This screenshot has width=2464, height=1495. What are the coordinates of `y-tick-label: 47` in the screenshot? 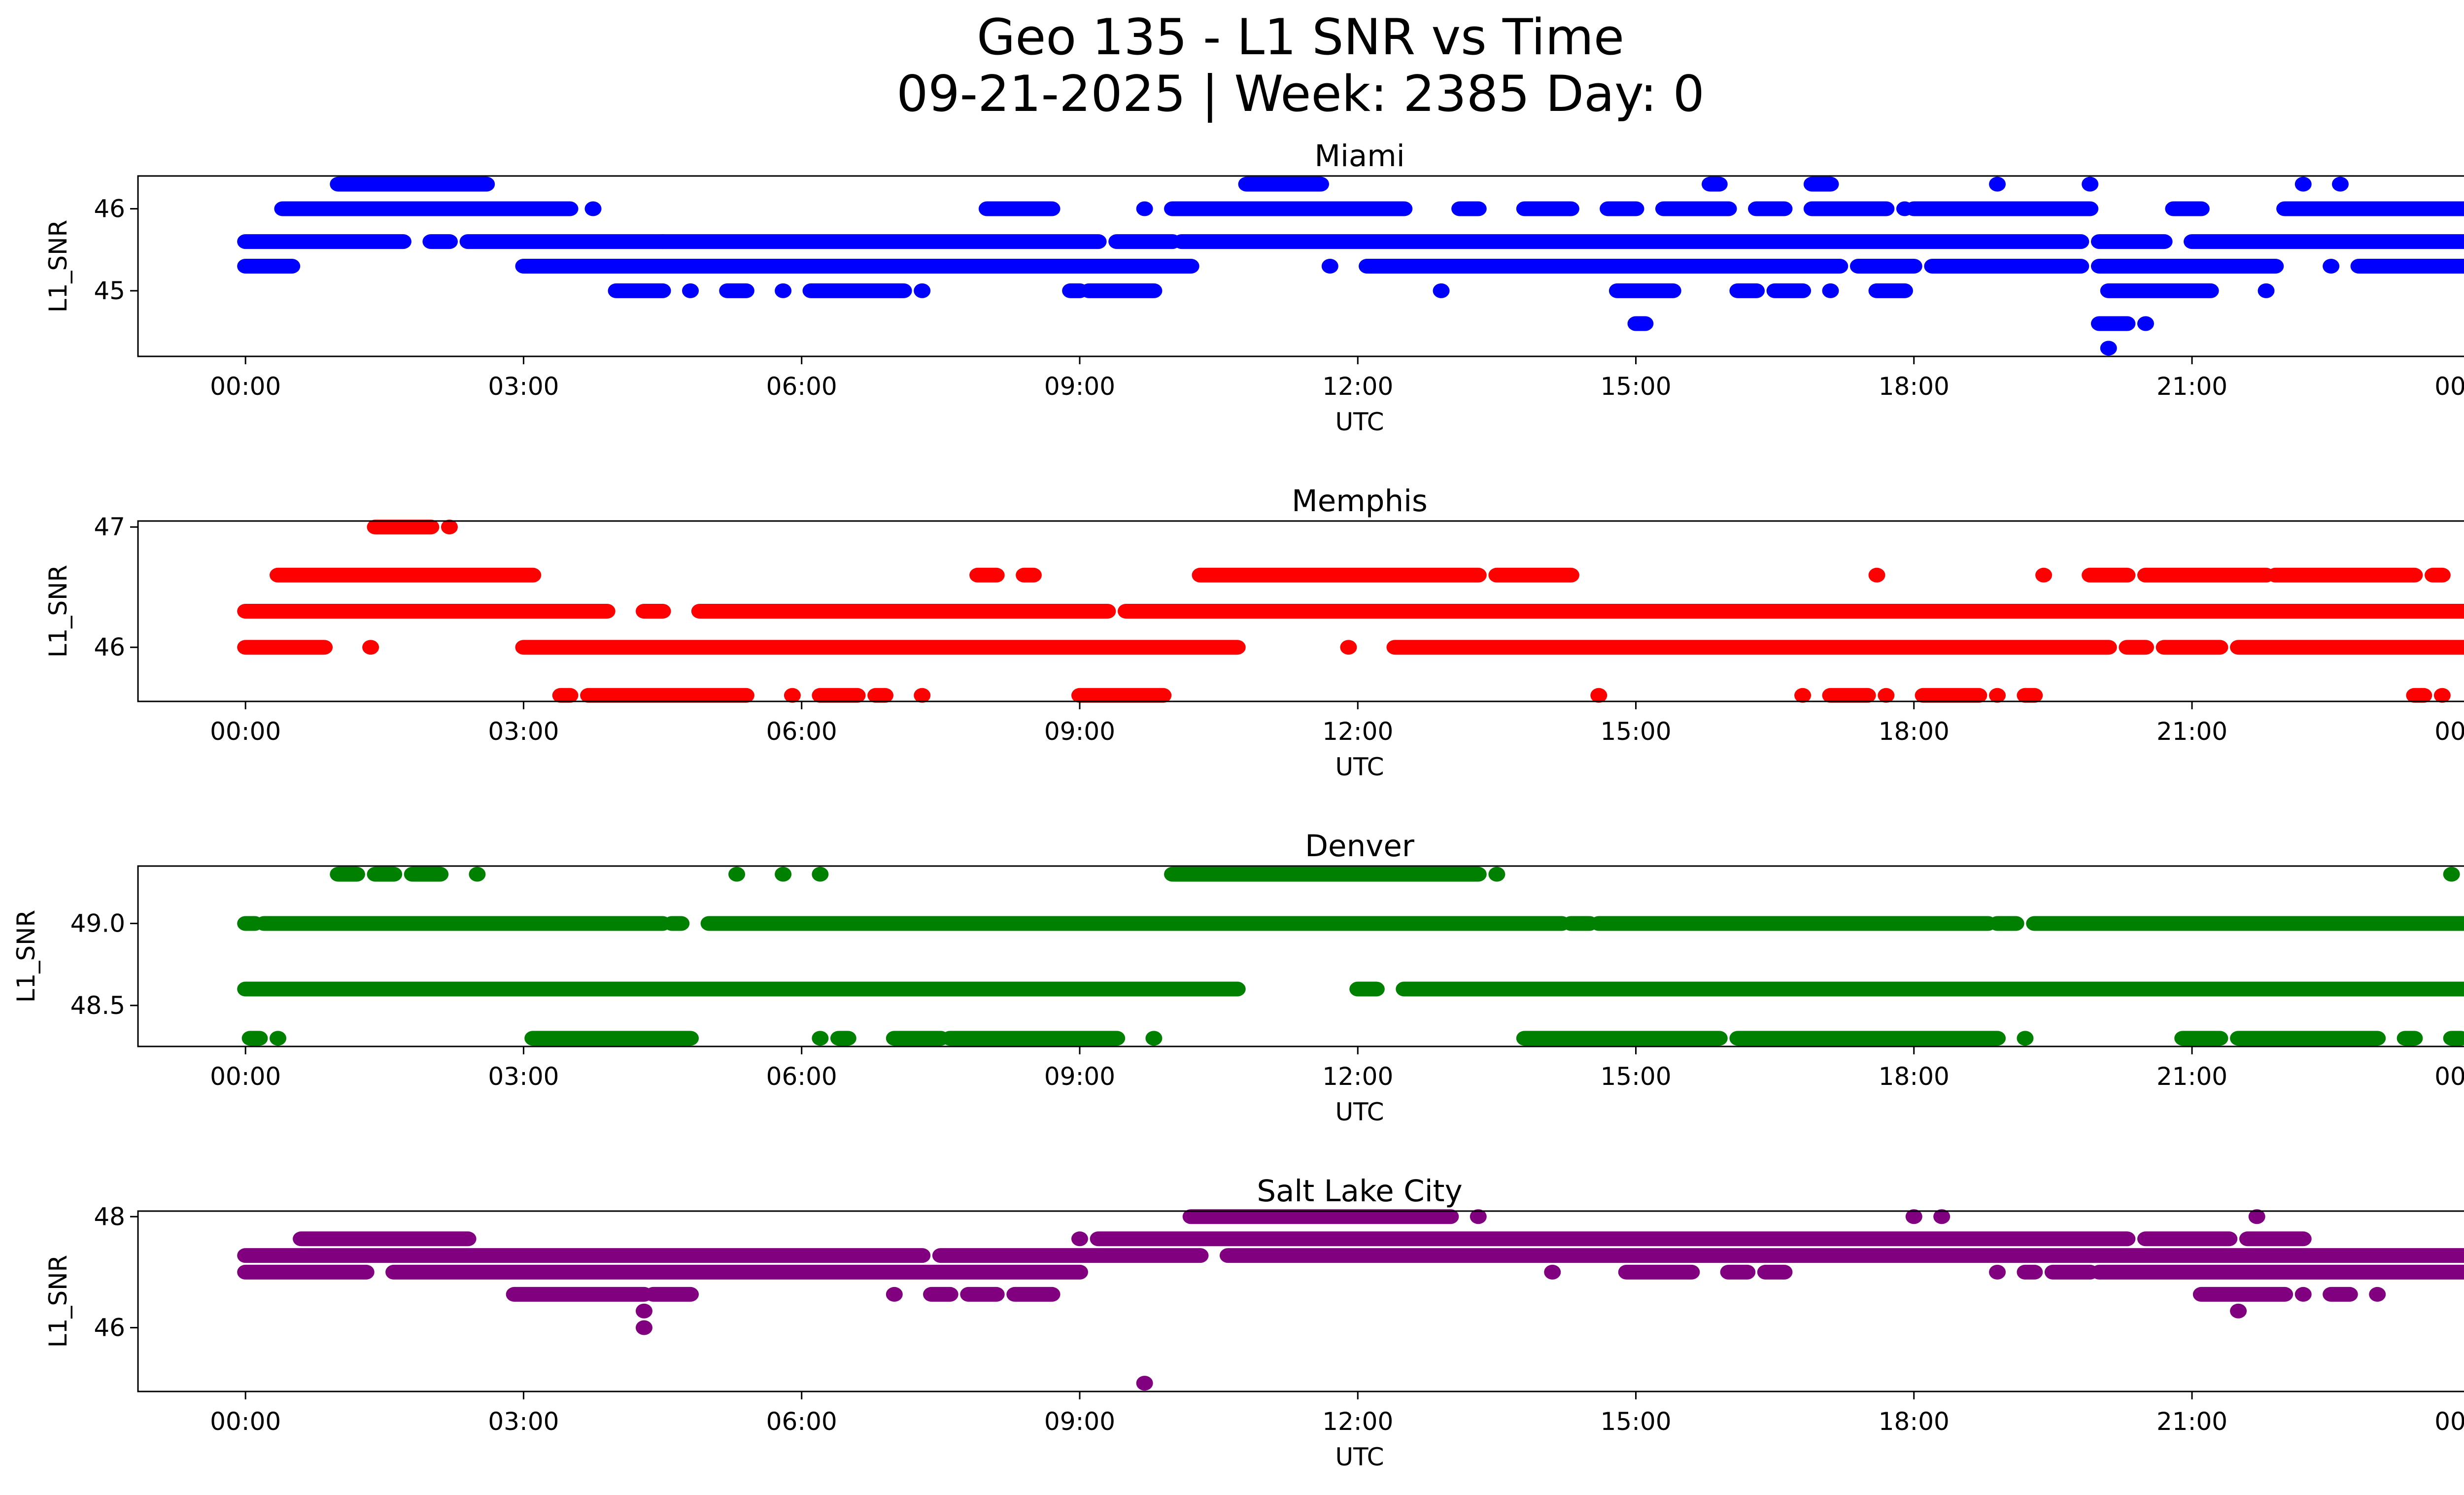 It's located at (109, 527).